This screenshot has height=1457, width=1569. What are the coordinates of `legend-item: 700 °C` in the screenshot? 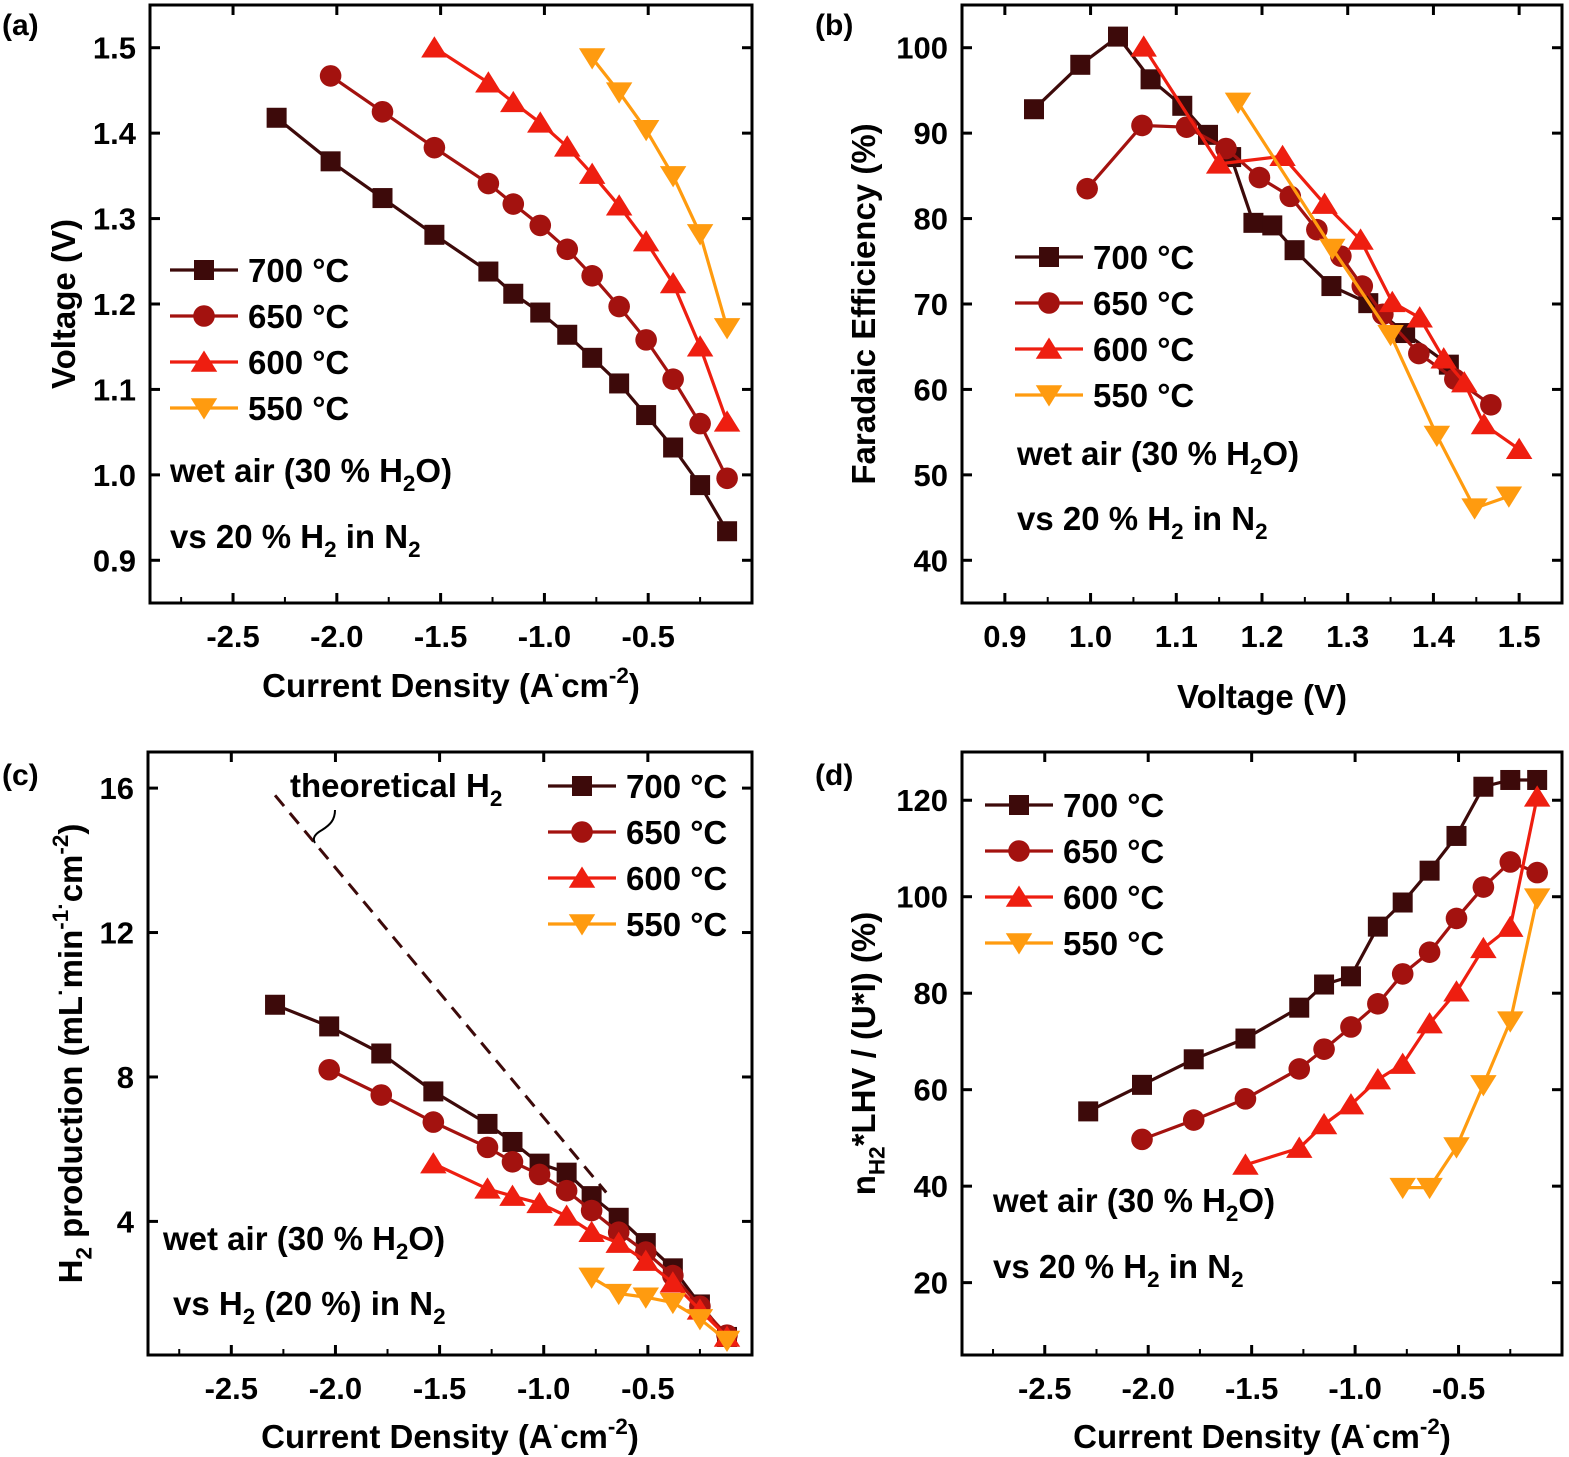 It's located at (1074, 805).